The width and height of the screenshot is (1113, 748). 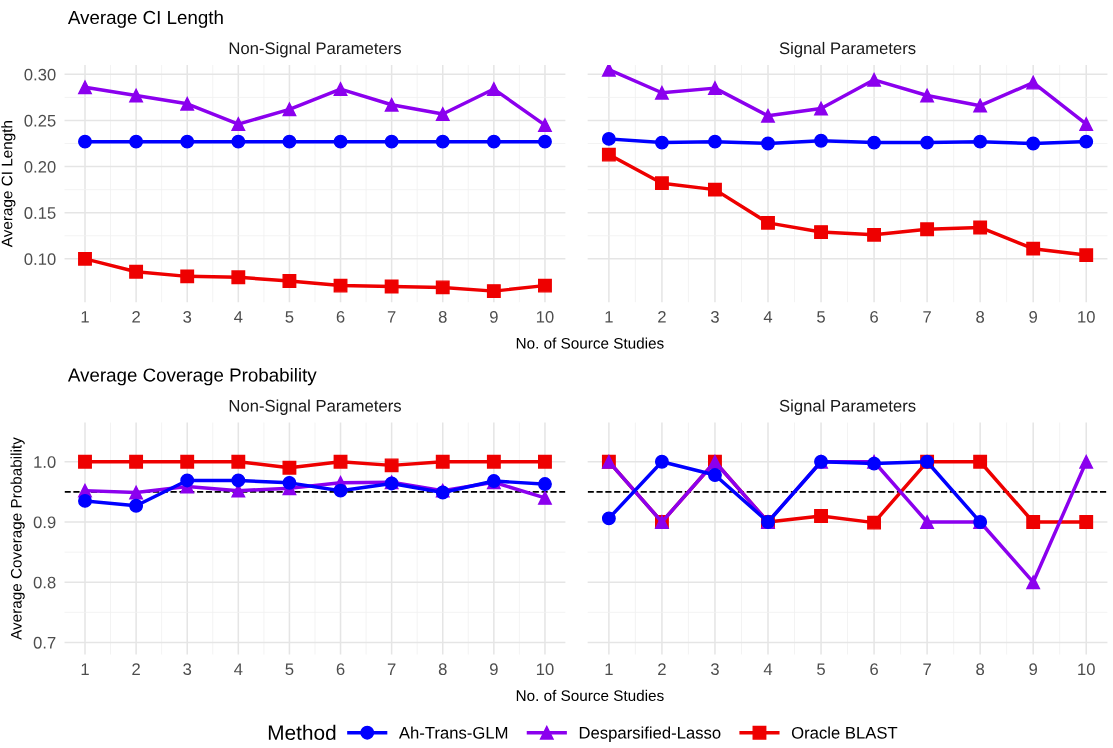 I want to click on y-axis-title: Average Coverage Probability, so click(x=17, y=538).